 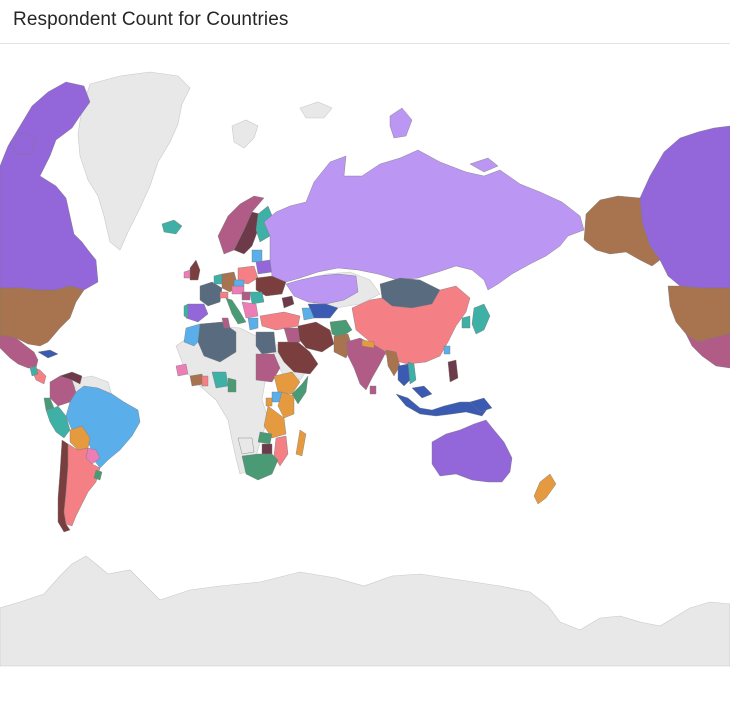 What do you see at coordinates (422, 392) in the screenshot?
I see `country-malaysia` at bounding box center [422, 392].